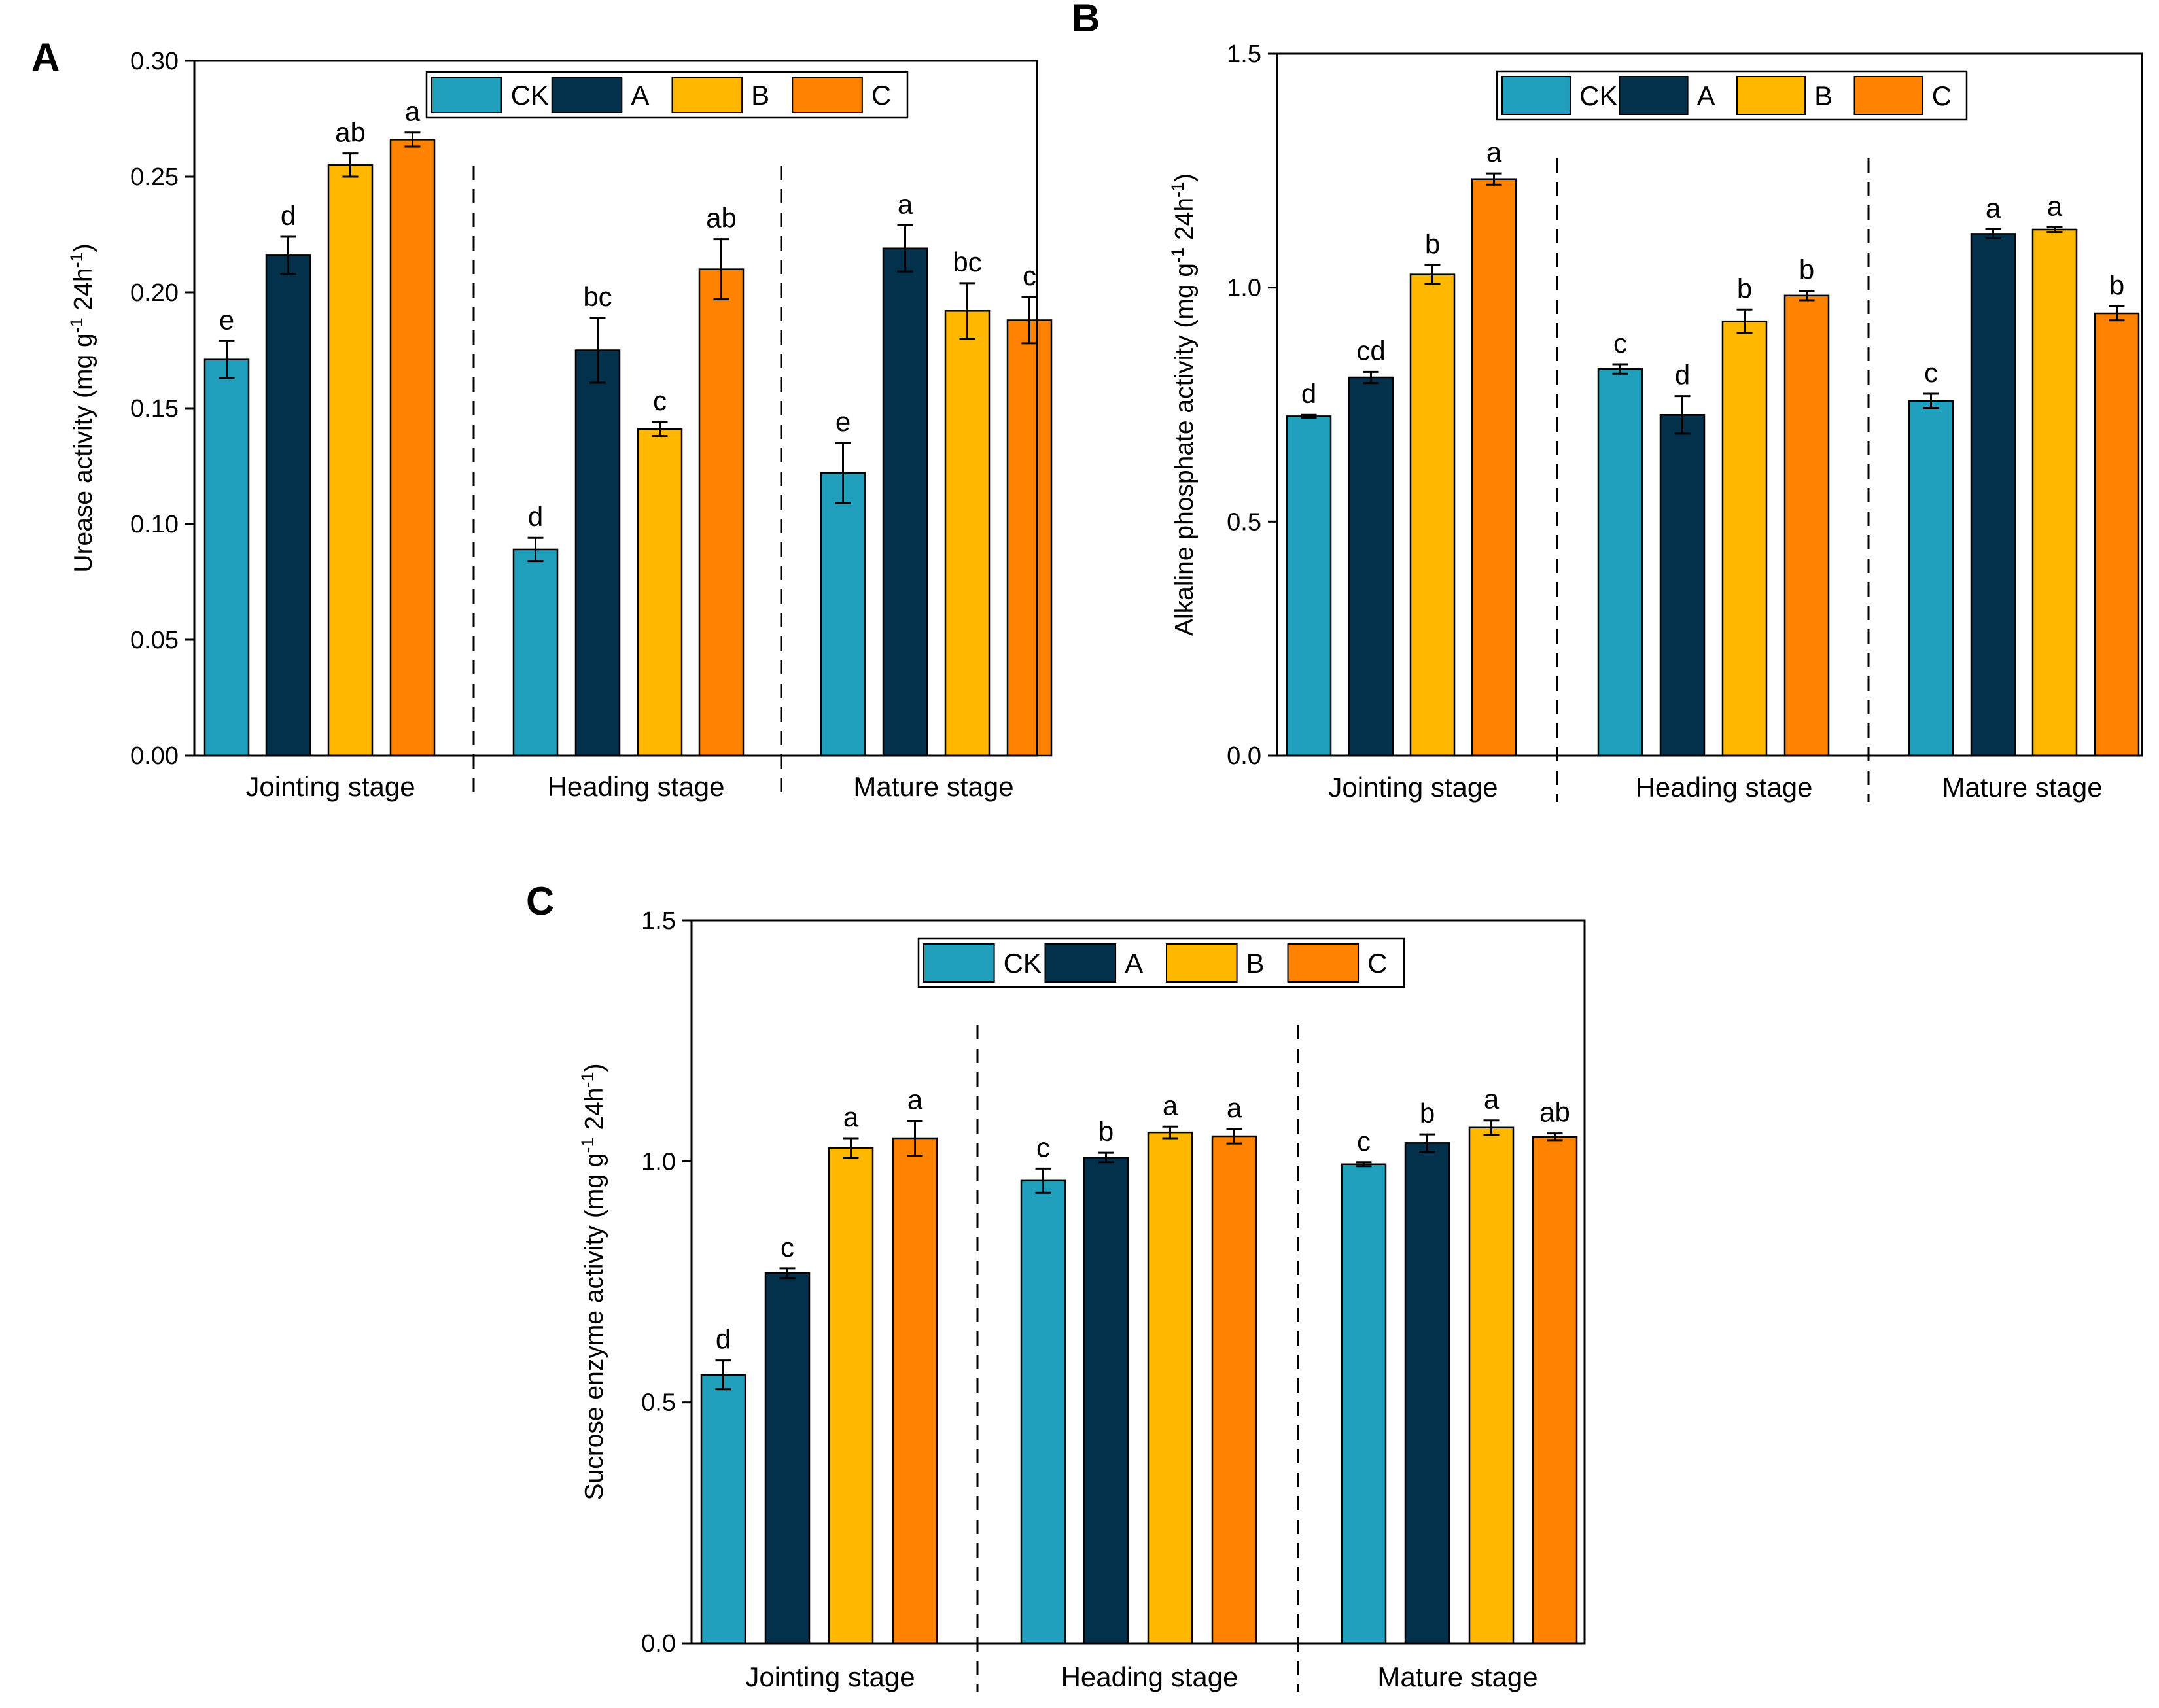  I want to click on legend-label-C: C, so click(1942, 95).